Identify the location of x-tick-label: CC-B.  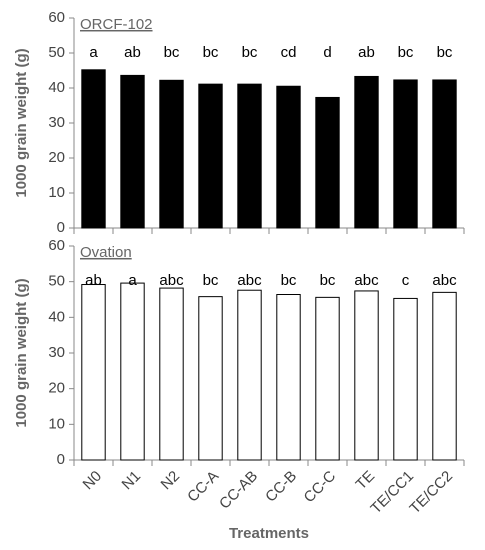
(281, 487).